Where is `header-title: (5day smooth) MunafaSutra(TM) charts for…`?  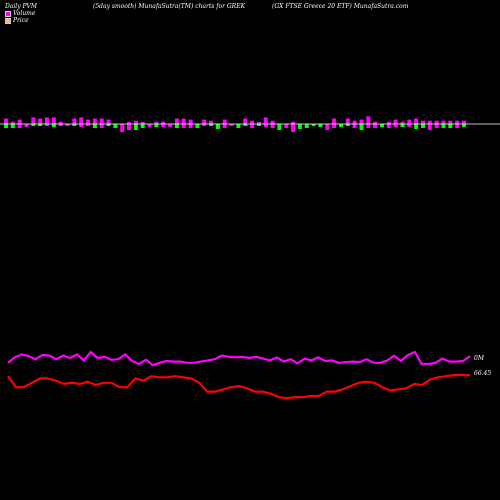
header-title: (5day smooth) MunafaSutra(TM) charts for… is located at coordinates (169, 6).